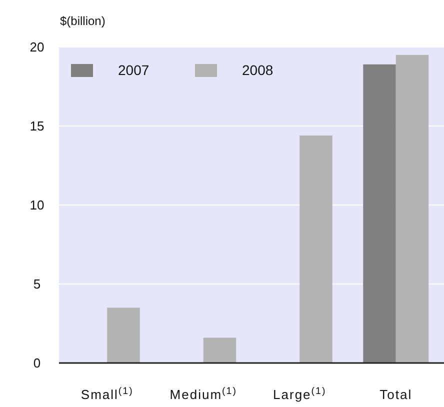 Image resolution: width=444 pixels, height=407 pixels. What do you see at coordinates (299, 394) in the screenshot?
I see `x-tick-label: Large$^{(1)}$` at bounding box center [299, 394].